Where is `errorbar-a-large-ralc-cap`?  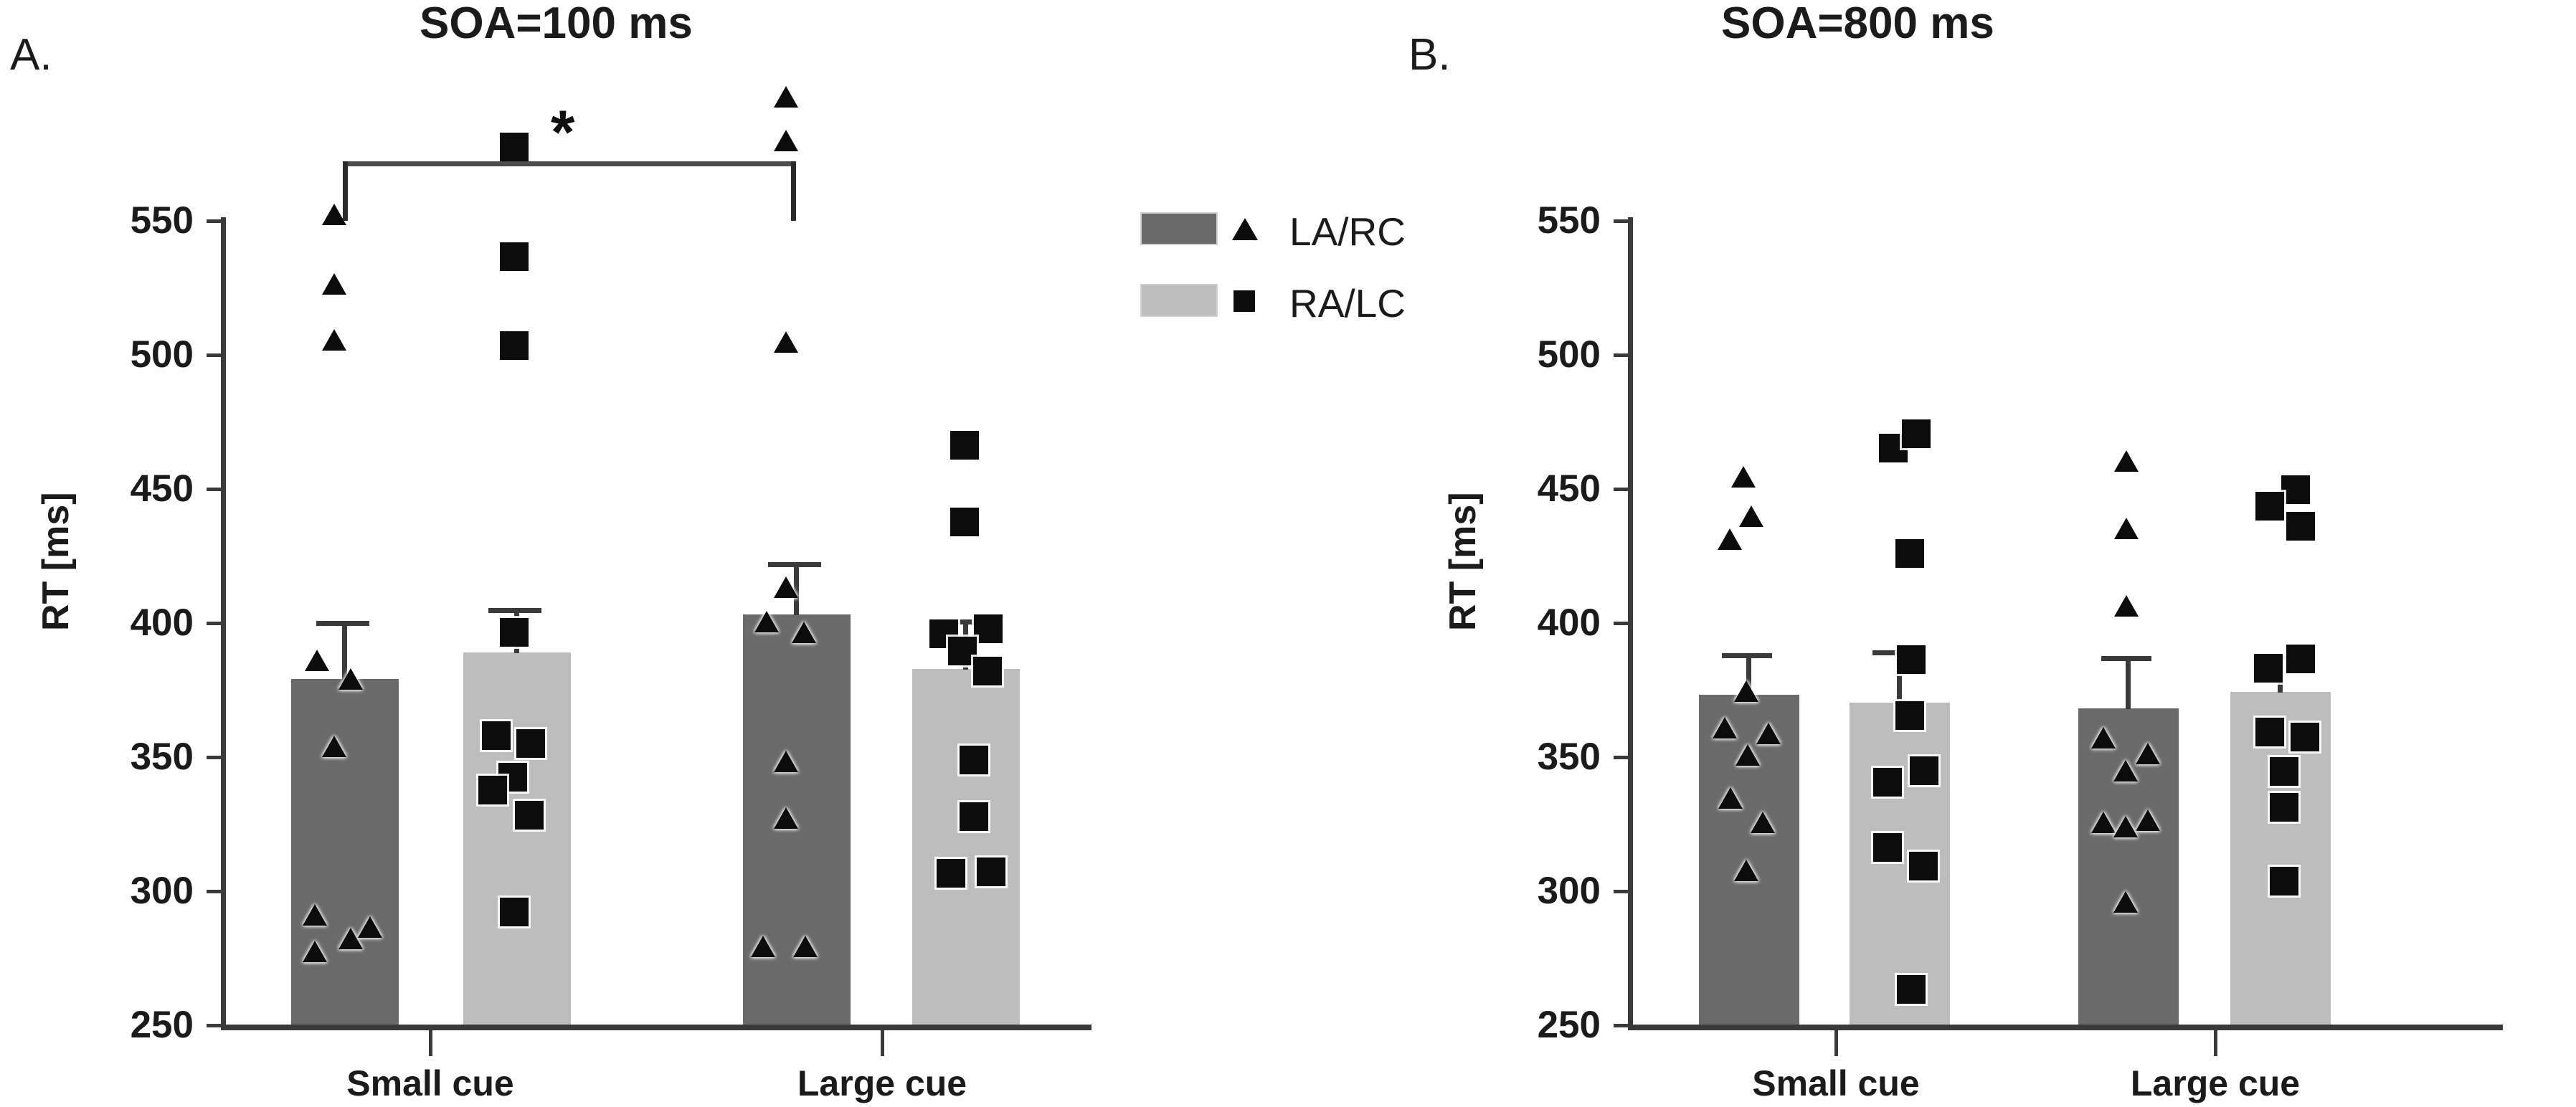 errorbar-a-large-ralc-cap is located at coordinates (963, 621).